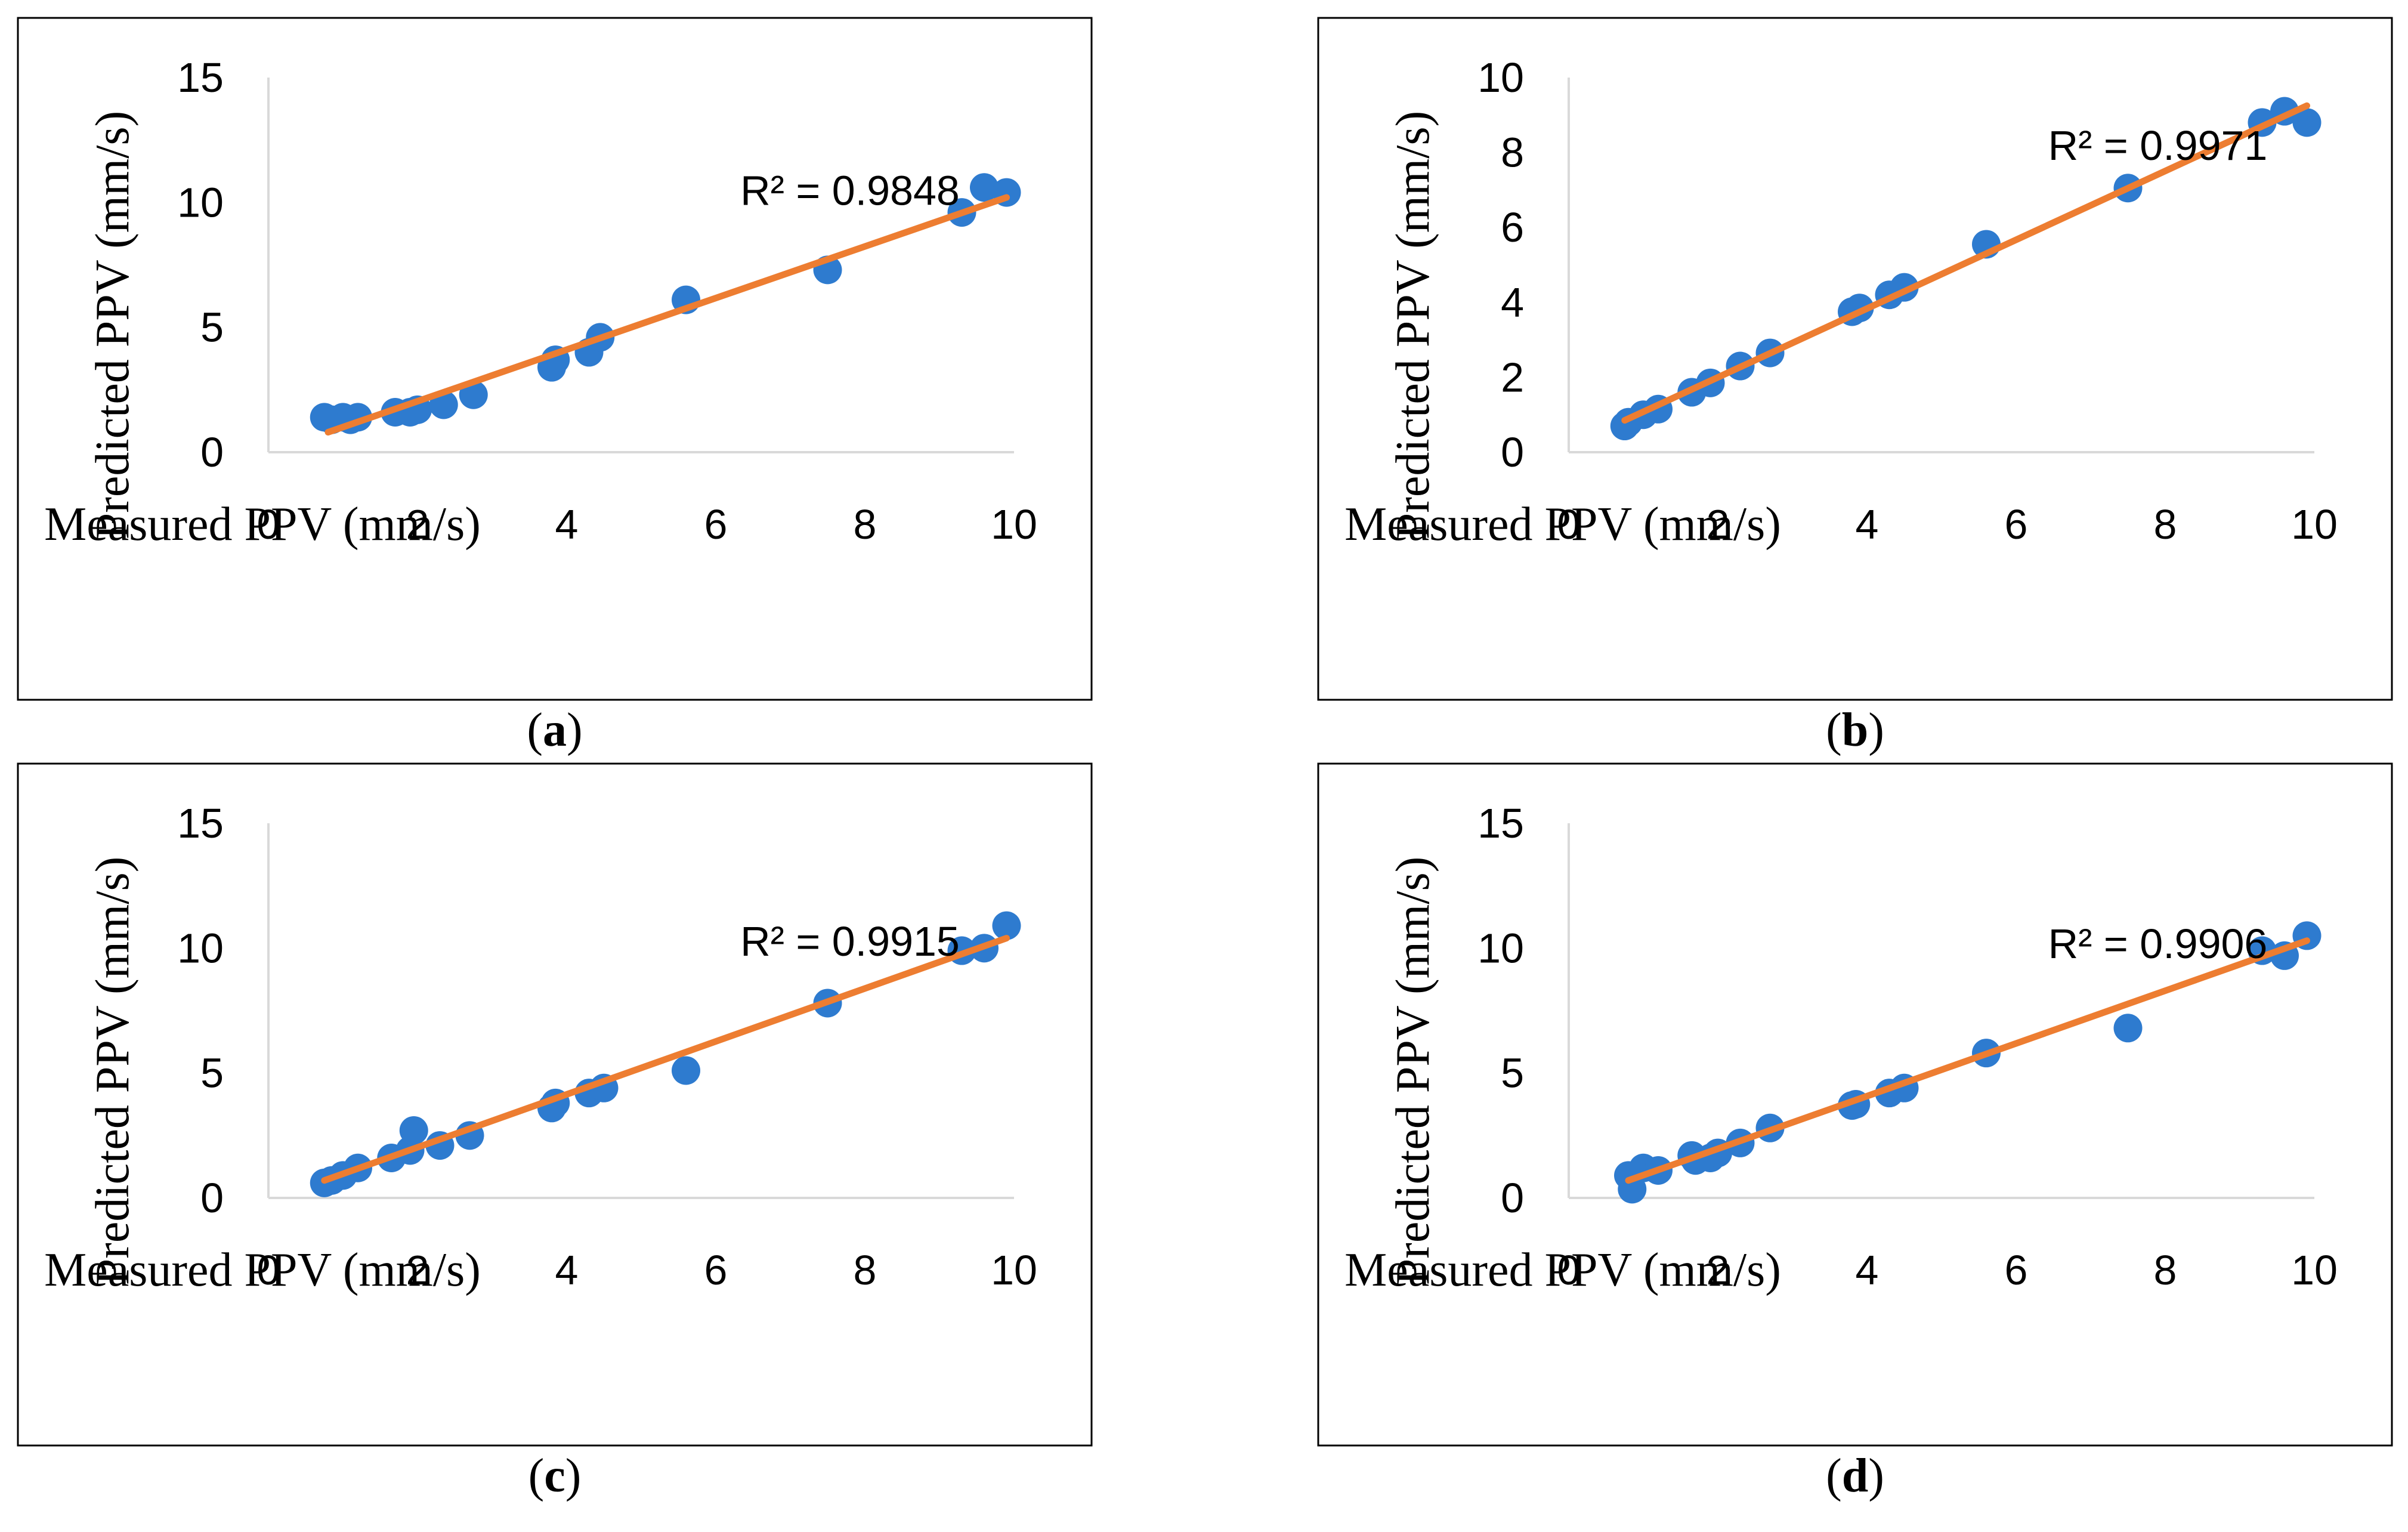 The image size is (2408, 1532). I want to click on y-tick-label: 8, so click(1512, 152).